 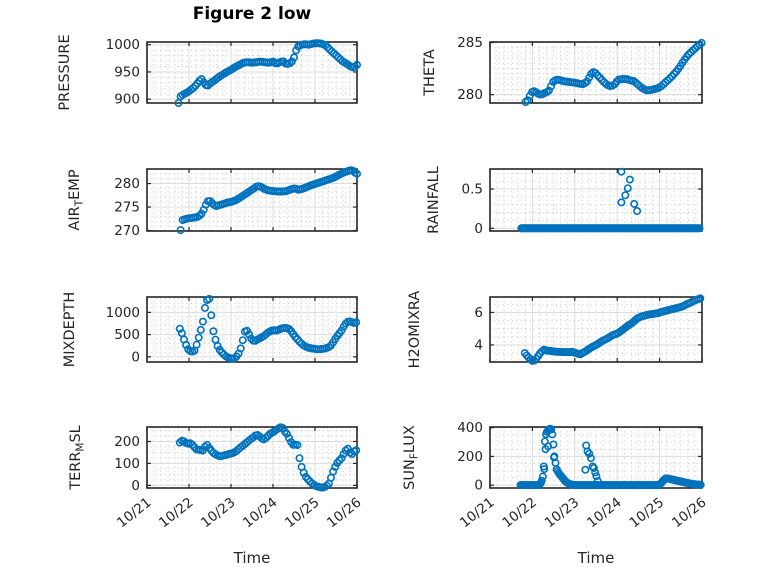 What do you see at coordinates (252, 558) in the screenshot?
I see `x-axis-label-left: Time` at bounding box center [252, 558].